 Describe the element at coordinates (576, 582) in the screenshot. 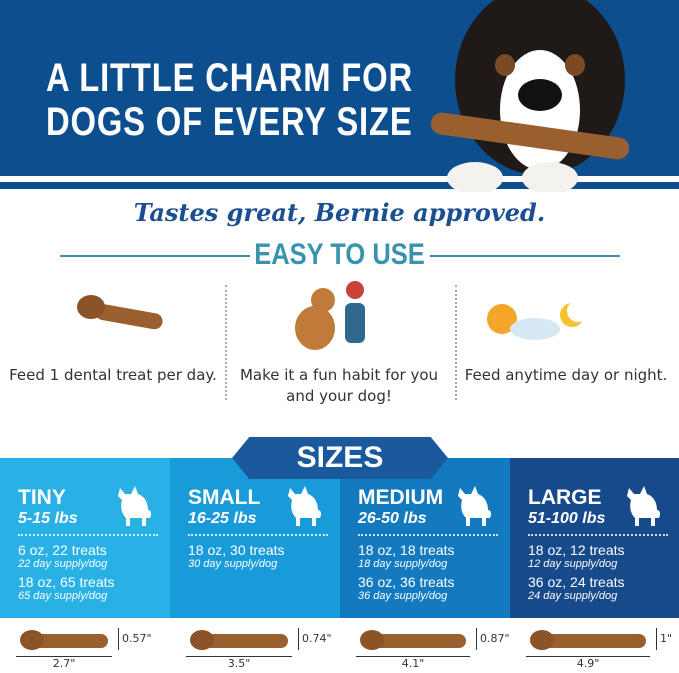

I see `pack-size: 36 oz, 24 treats` at that location.